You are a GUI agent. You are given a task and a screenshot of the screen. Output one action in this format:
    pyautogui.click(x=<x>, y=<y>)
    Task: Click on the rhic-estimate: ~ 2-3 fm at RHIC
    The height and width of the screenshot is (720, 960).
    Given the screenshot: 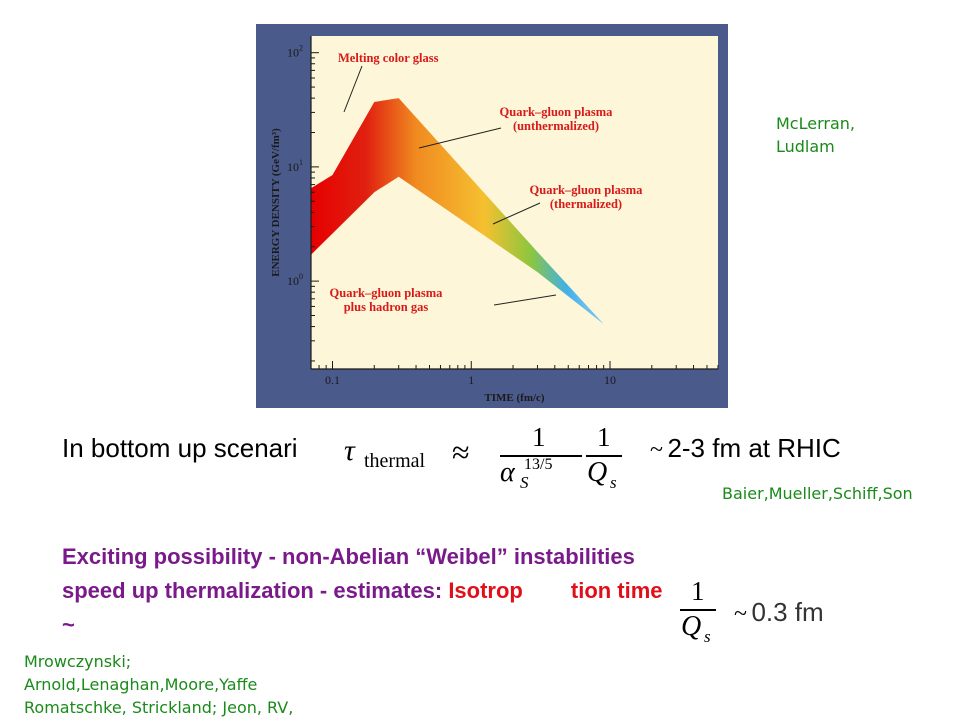 What is the action you would take?
    pyautogui.click(x=745, y=448)
    